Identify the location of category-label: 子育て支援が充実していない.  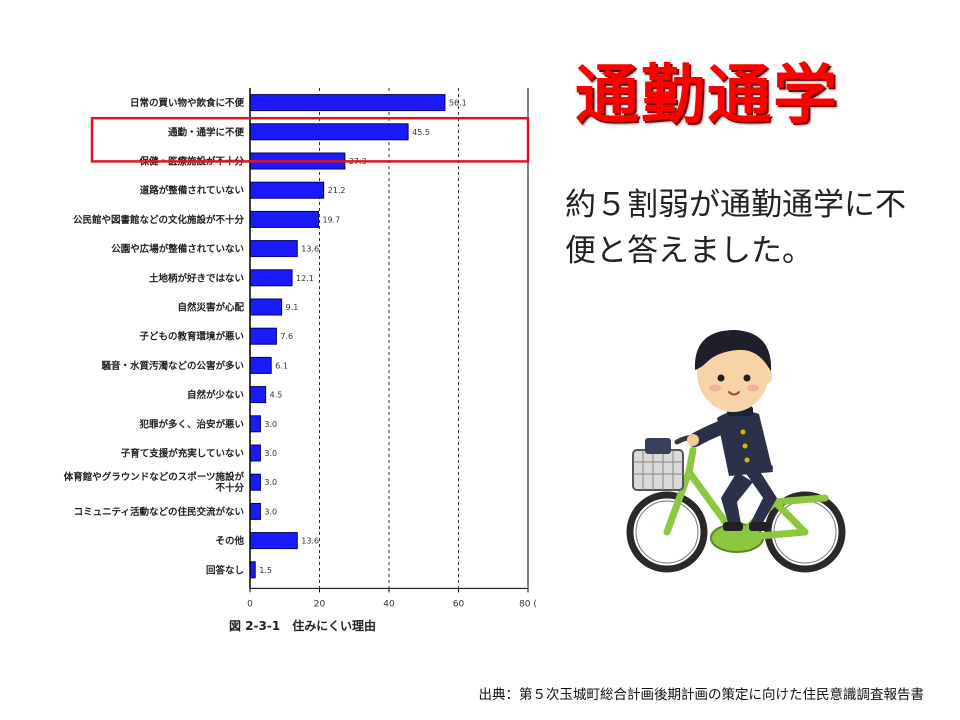
(182, 454).